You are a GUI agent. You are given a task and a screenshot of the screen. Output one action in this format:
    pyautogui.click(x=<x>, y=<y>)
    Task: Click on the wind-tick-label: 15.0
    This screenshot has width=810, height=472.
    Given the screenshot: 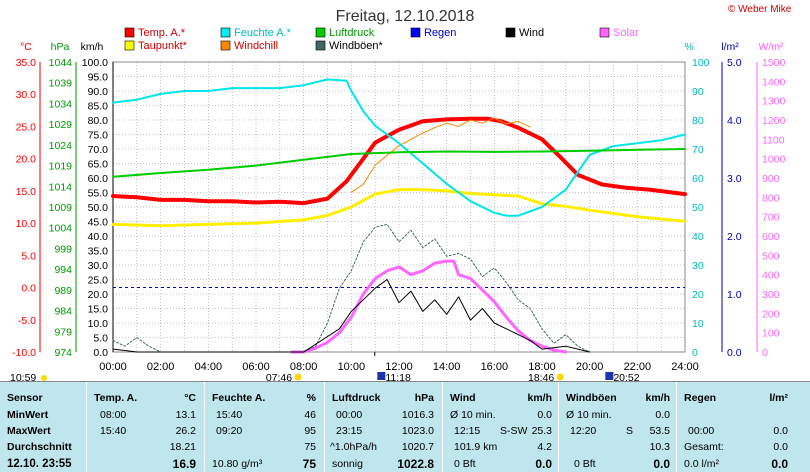 What is the action you would take?
    pyautogui.click(x=98, y=310)
    